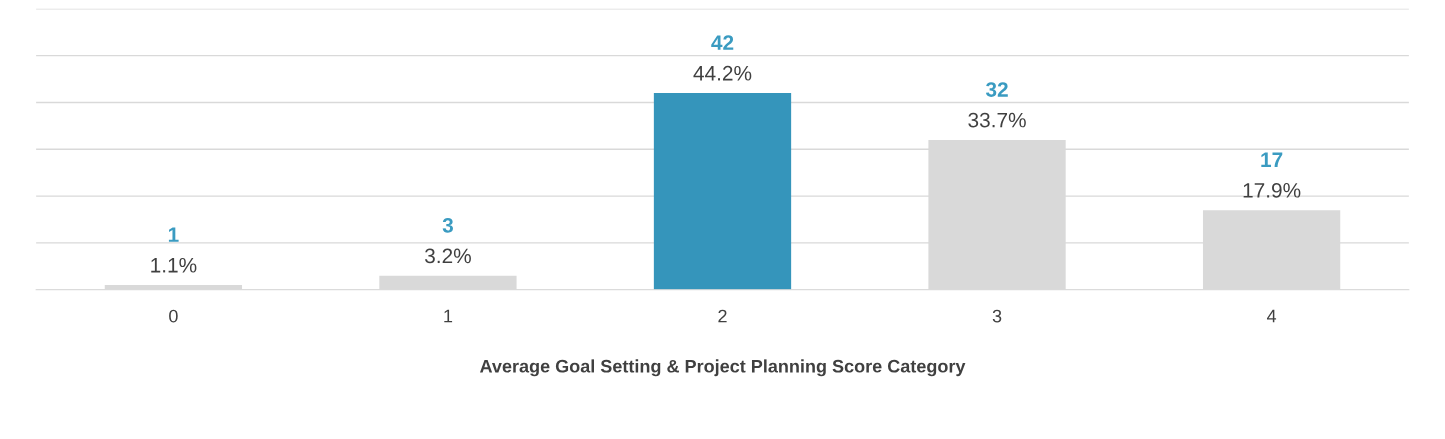  What do you see at coordinates (1271, 316) in the screenshot?
I see `x-tick-label: 4` at bounding box center [1271, 316].